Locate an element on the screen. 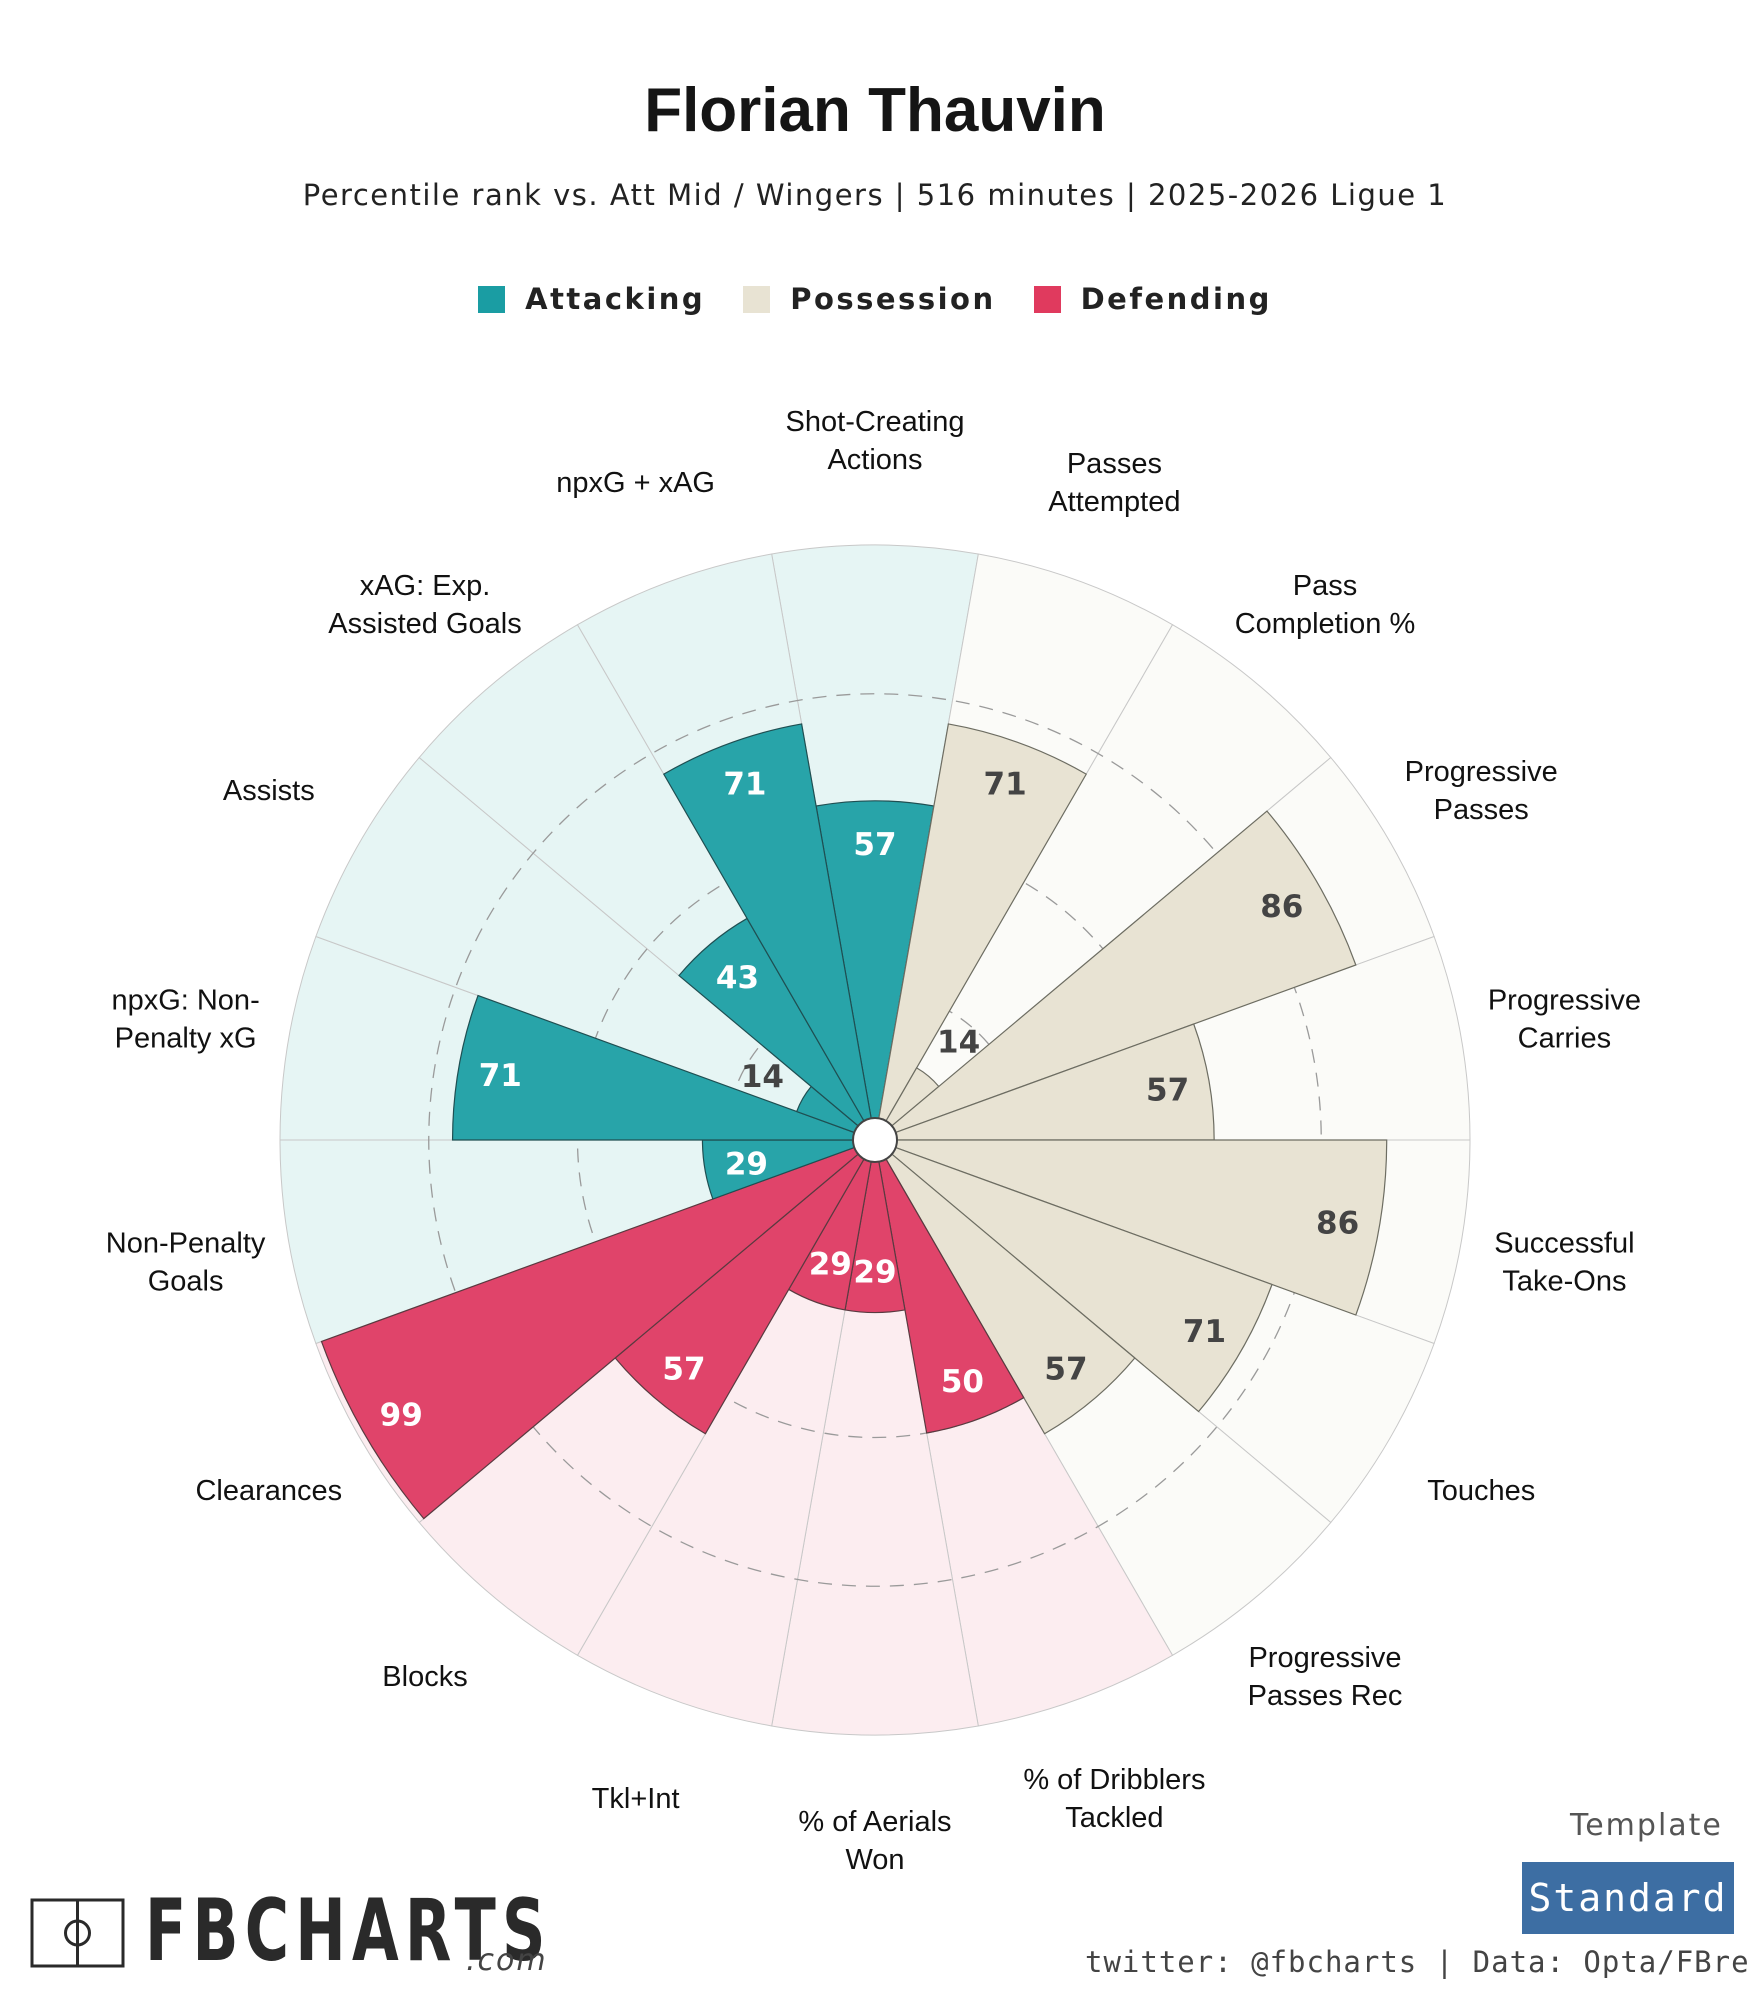 The image size is (1750, 2000). legend: Attacking Possession Defending is located at coordinates (875, 299).